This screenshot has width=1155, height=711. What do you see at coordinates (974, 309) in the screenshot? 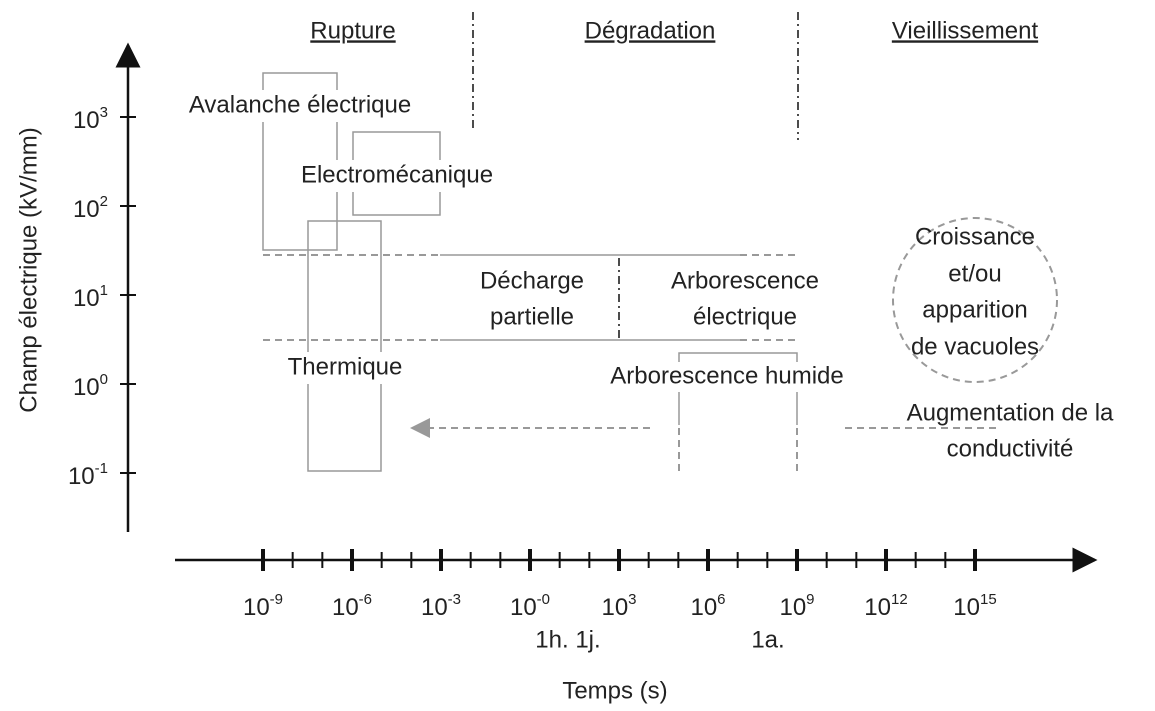
I see `region-label: apparition` at bounding box center [974, 309].